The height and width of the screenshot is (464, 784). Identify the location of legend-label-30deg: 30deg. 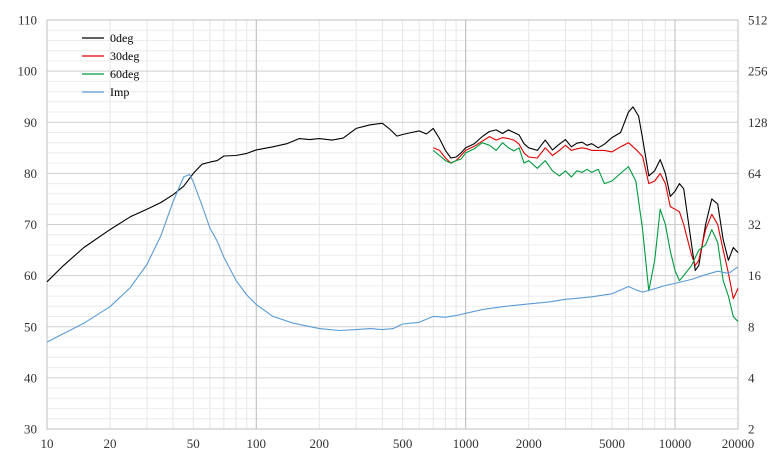
(124, 56).